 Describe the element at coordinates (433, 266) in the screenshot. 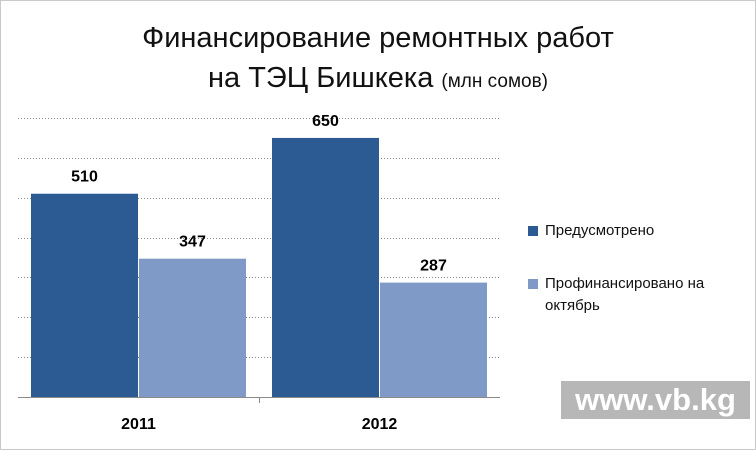

I see `data-label-2012-series-2: 287` at that location.